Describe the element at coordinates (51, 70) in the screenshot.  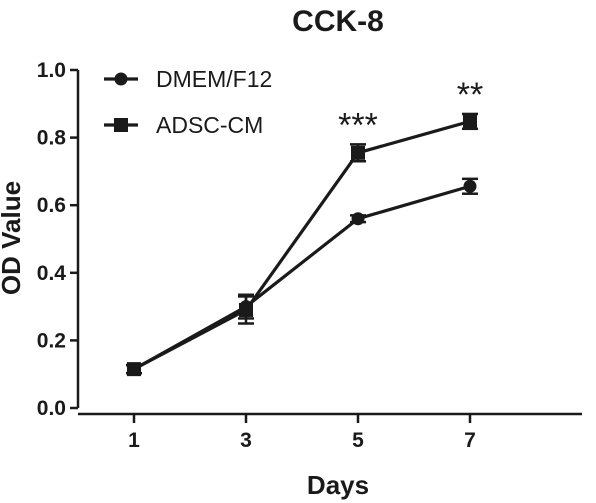
I see `y-tick-label: 1.0` at that location.